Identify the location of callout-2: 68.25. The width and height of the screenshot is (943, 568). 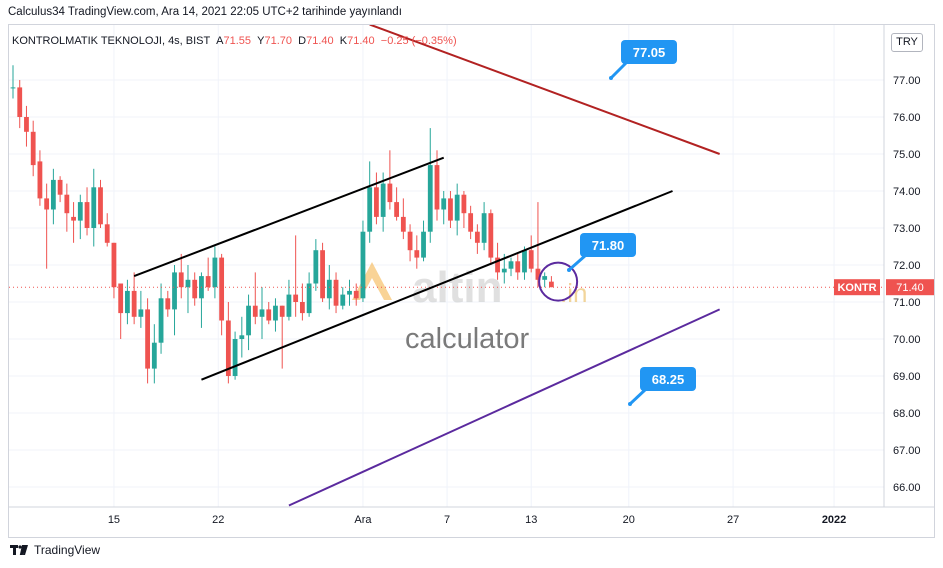
(662, 386).